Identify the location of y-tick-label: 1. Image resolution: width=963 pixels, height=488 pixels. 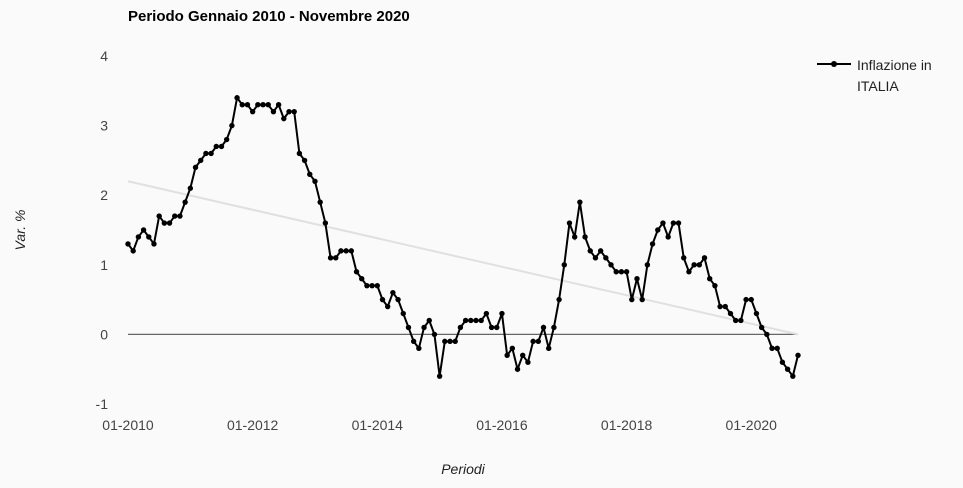
(104, 265).